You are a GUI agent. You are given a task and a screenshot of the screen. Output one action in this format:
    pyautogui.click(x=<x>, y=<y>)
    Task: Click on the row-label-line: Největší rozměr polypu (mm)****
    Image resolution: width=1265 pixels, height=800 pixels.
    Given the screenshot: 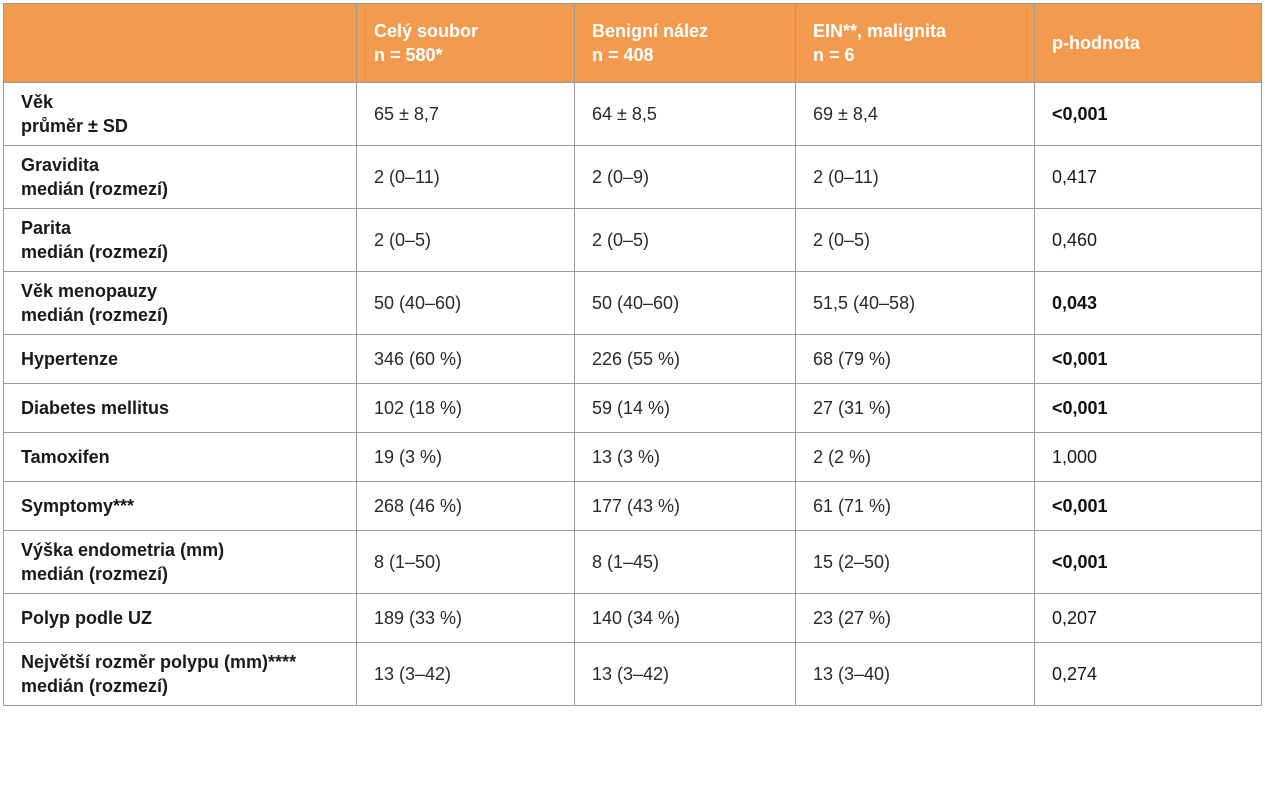 What is the action you would take?
    pyautogui.click(x=159, y=662)
    